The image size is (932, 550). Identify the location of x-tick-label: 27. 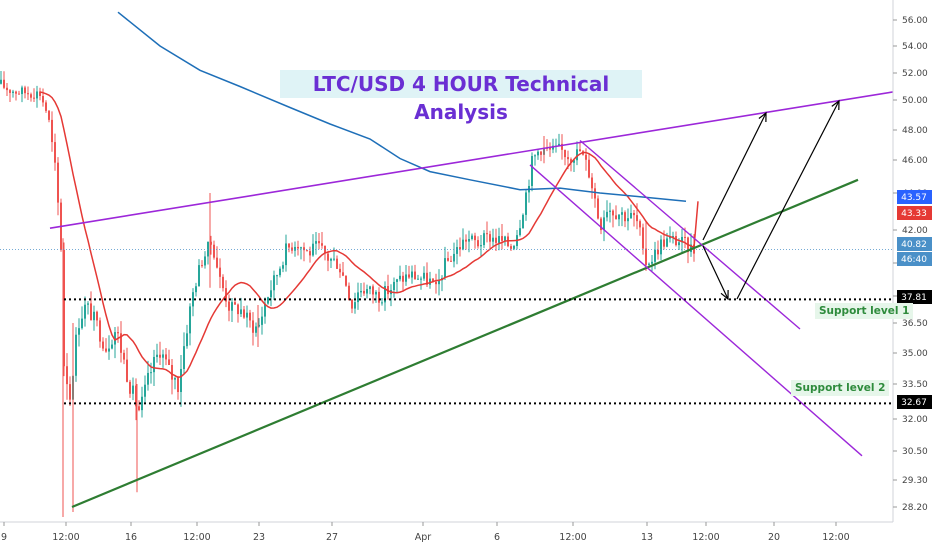
(332, 537).